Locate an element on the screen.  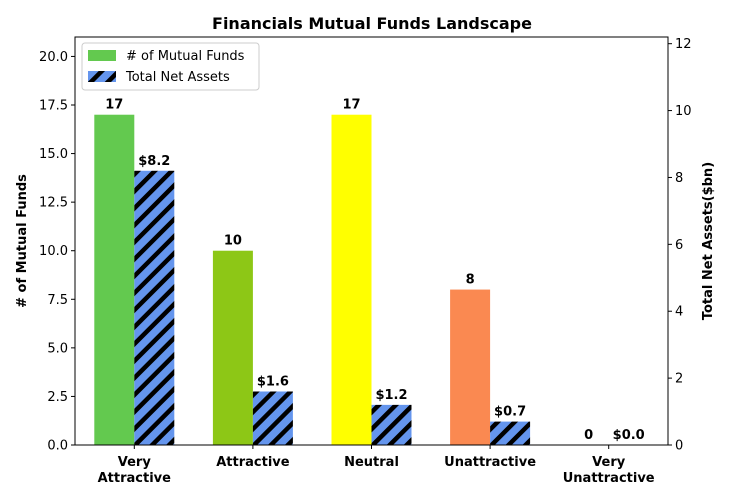
bar-assets-label-1: $1.6 is located at coordinates (273, 381).